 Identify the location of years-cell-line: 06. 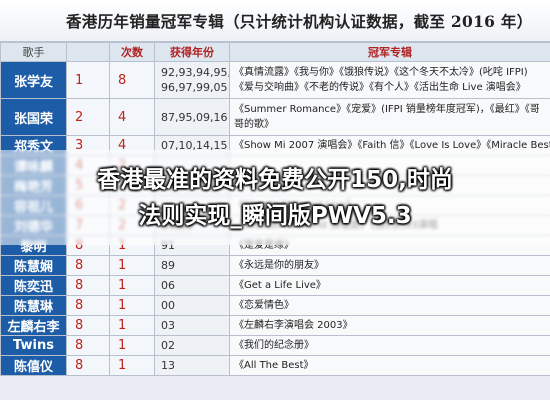
(168, 285).